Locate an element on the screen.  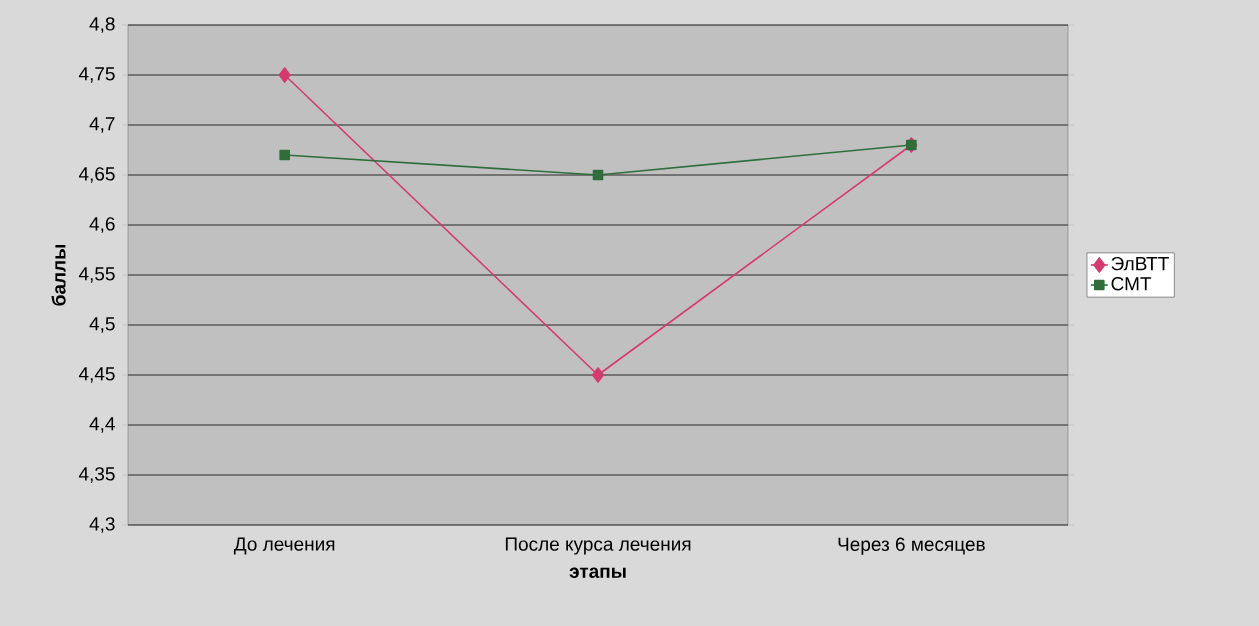
x-tick-label: До лечения is located at coordinates (284, 546).